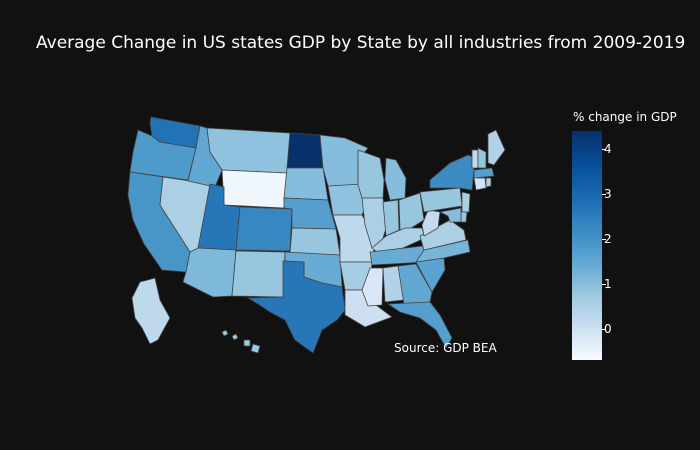 Image resolution: width=700 pixels, height=450 pixels. I want to click on state-nj, so click(466, 202).